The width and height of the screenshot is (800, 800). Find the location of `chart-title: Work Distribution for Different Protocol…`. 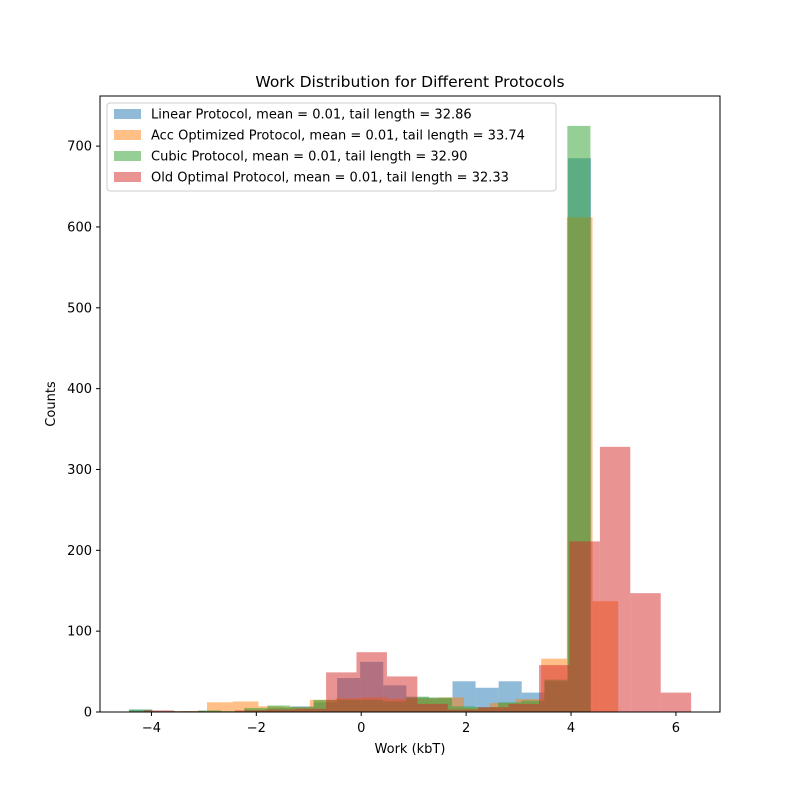

chart-title: Work Distribution for Different Protocol… is located at coordinates (409, 82).